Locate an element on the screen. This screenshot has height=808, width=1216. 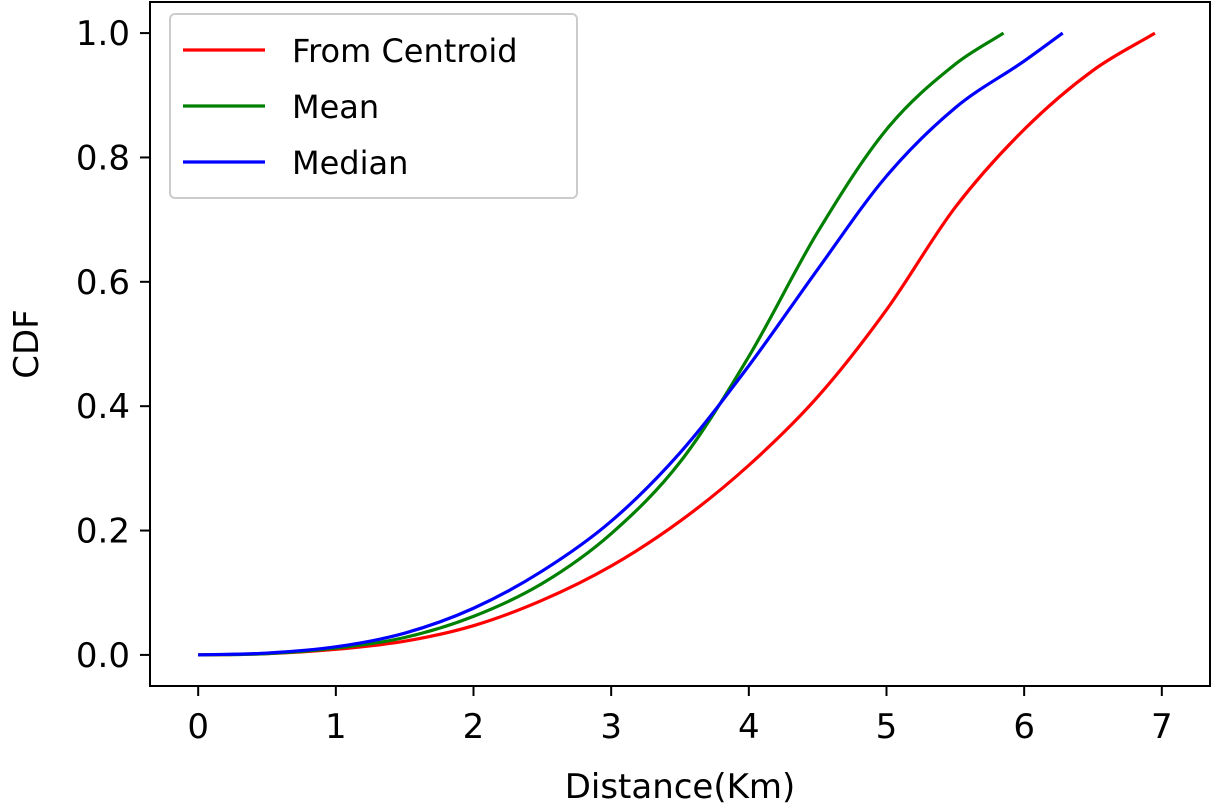
x-tick-label: 6 is located at coordinates (1024, 727).